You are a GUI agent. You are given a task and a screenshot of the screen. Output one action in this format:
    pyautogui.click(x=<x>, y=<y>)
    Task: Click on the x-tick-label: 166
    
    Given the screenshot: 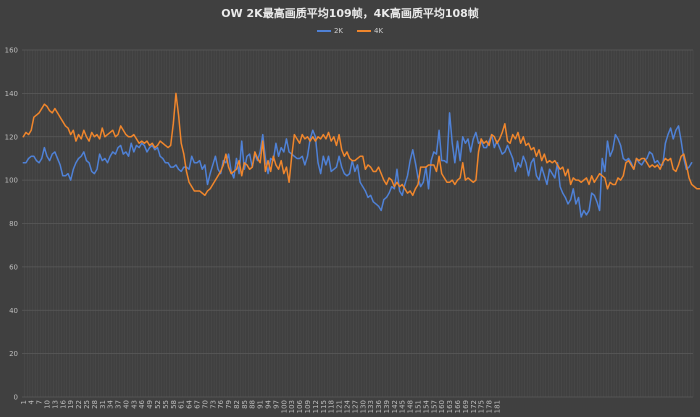 What is the action you would take?
    pyautogui.click(x=458, y=406)
    